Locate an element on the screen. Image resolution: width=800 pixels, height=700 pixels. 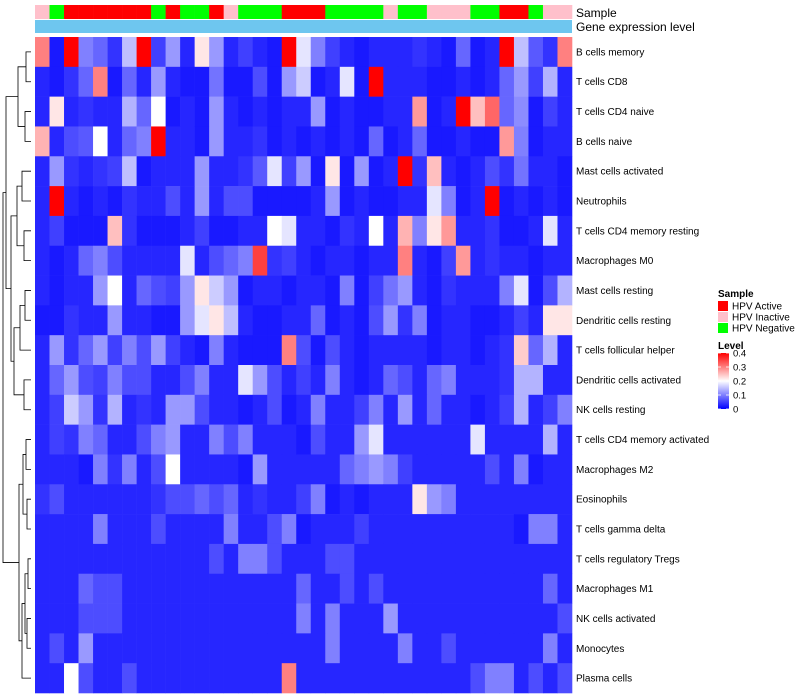
level-tick-label: 0.3 is located at coordinates (739, 368).